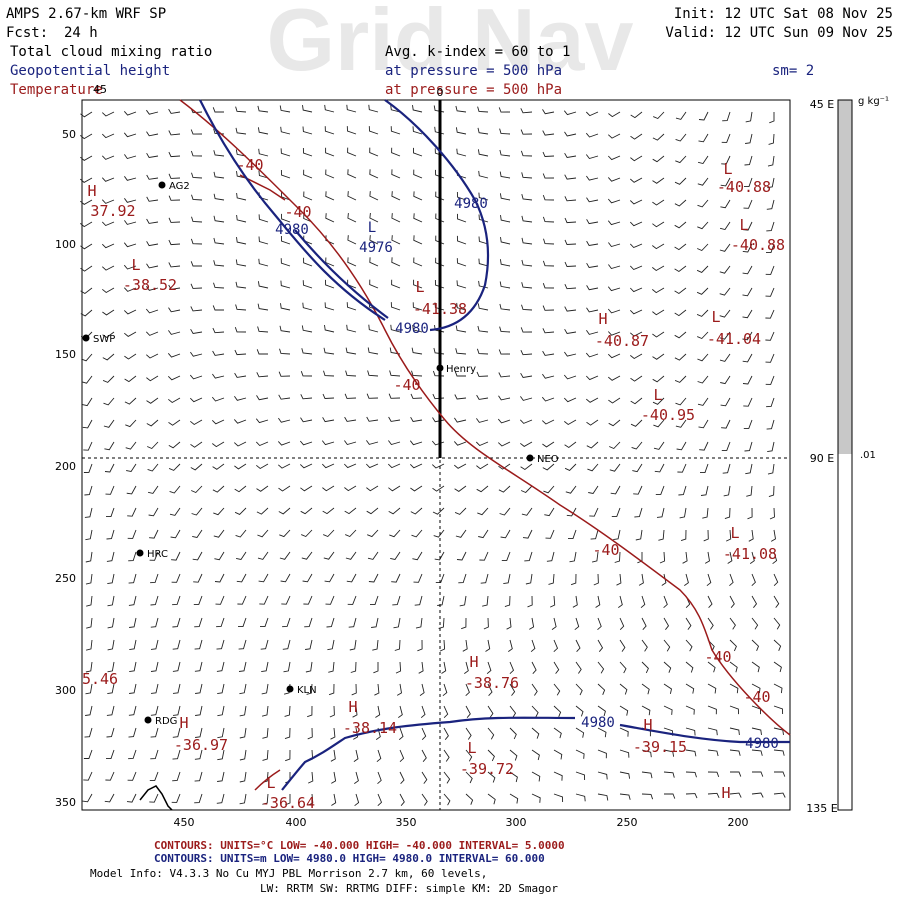 Image resolution: width=900 pixels, height=900 pixels. Describe the element at coordinates (668, 415) in the screenshot. I see `temp-extremum-value: -40.95` at that location.